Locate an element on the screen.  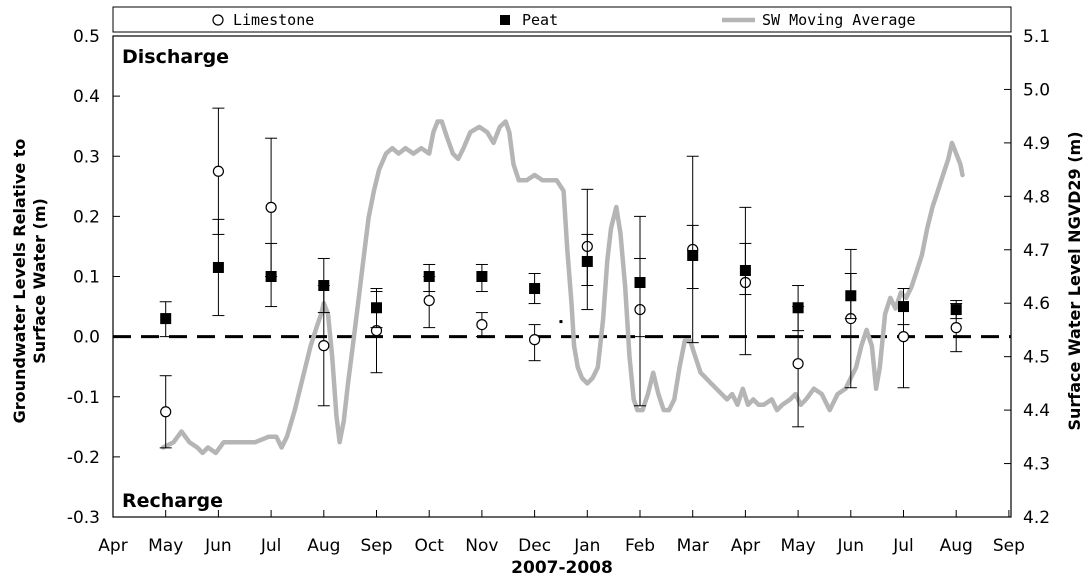
stray-dot is located at coordinates (561, 322).